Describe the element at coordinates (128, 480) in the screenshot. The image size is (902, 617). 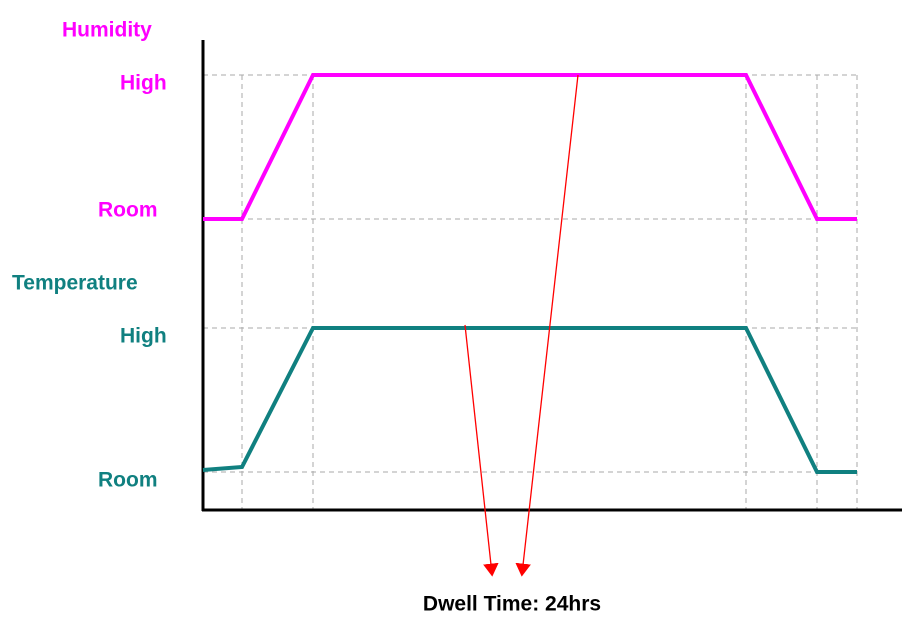
I see `temperature-room: Room` at that location.